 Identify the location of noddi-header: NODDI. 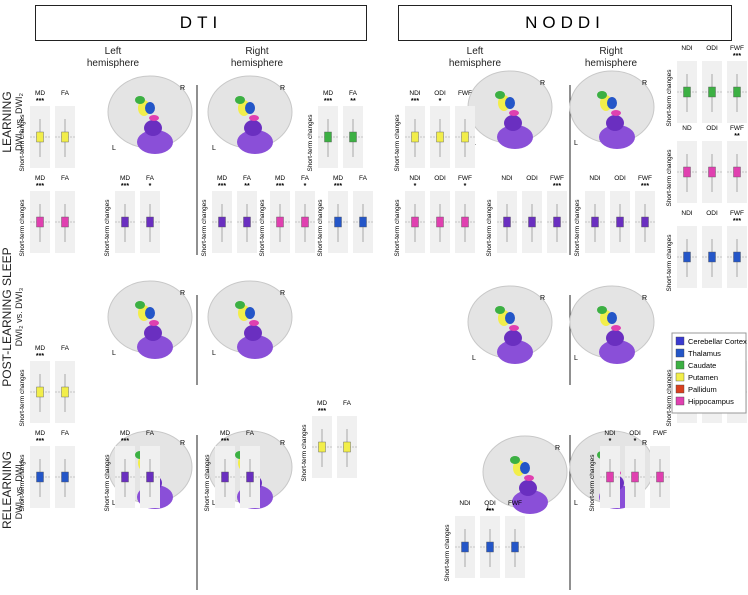
(565, 23).